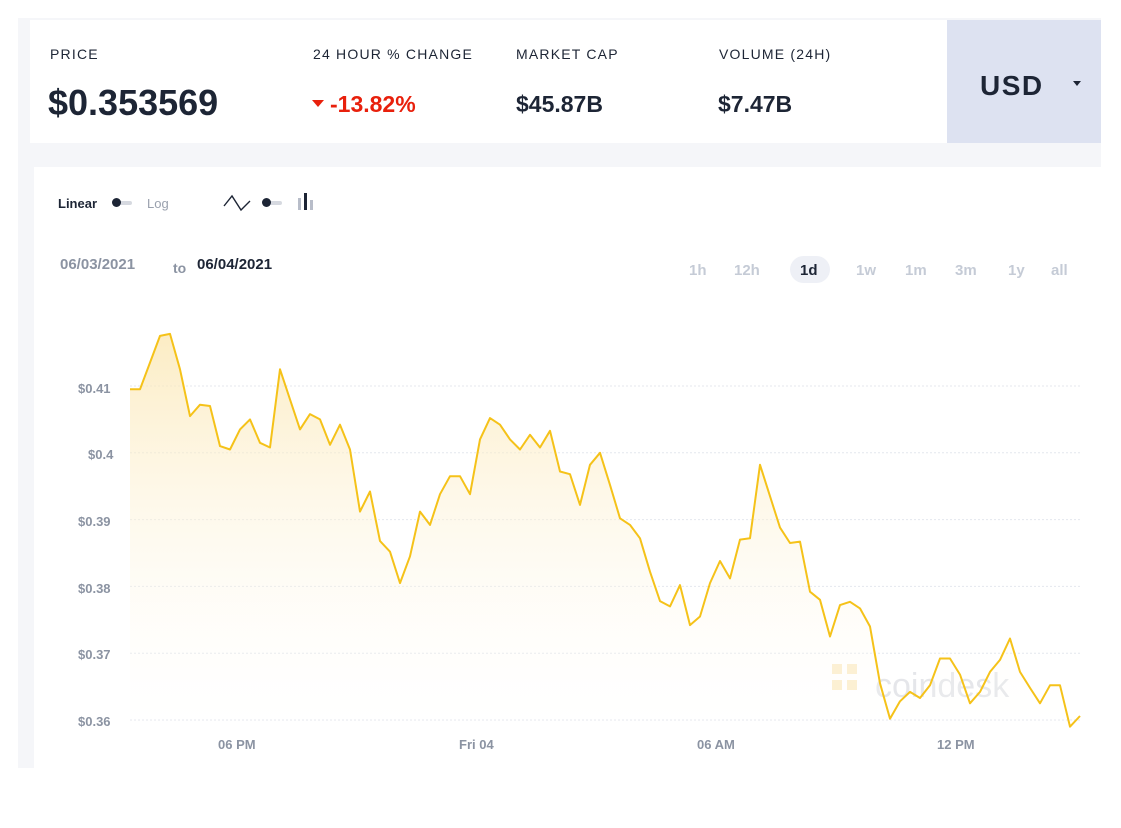 This screenshot has height=828, width=1121. Describe the element at coordinates (373, 104) in the screenshot. I see `change-text: -13.82%` at that location.